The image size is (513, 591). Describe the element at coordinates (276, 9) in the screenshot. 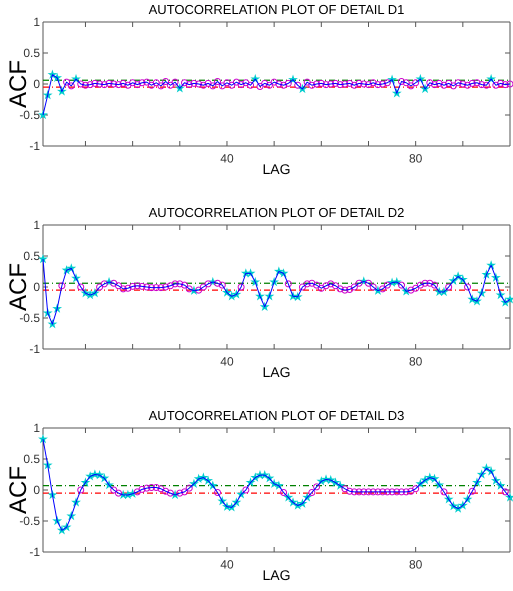

I see `chart-title: AUTOCORRELATION PLOT OF DETAIL D1` at that location.